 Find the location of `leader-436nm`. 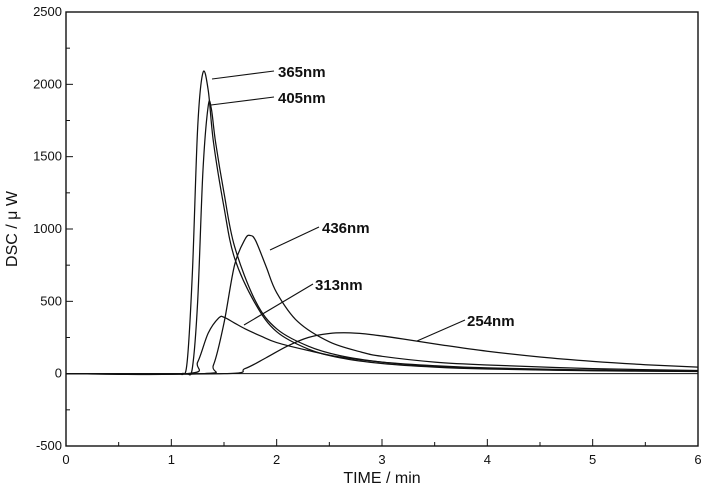

leader-436nm is located at coordinates (294, 238).